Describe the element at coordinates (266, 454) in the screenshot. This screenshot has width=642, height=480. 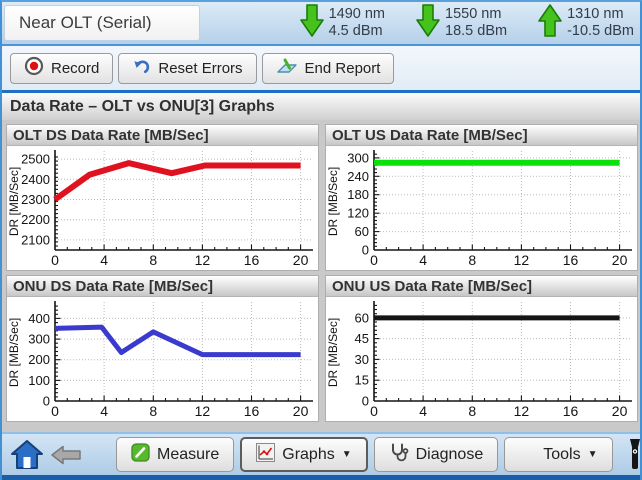
I see `graph-icon` at that location.